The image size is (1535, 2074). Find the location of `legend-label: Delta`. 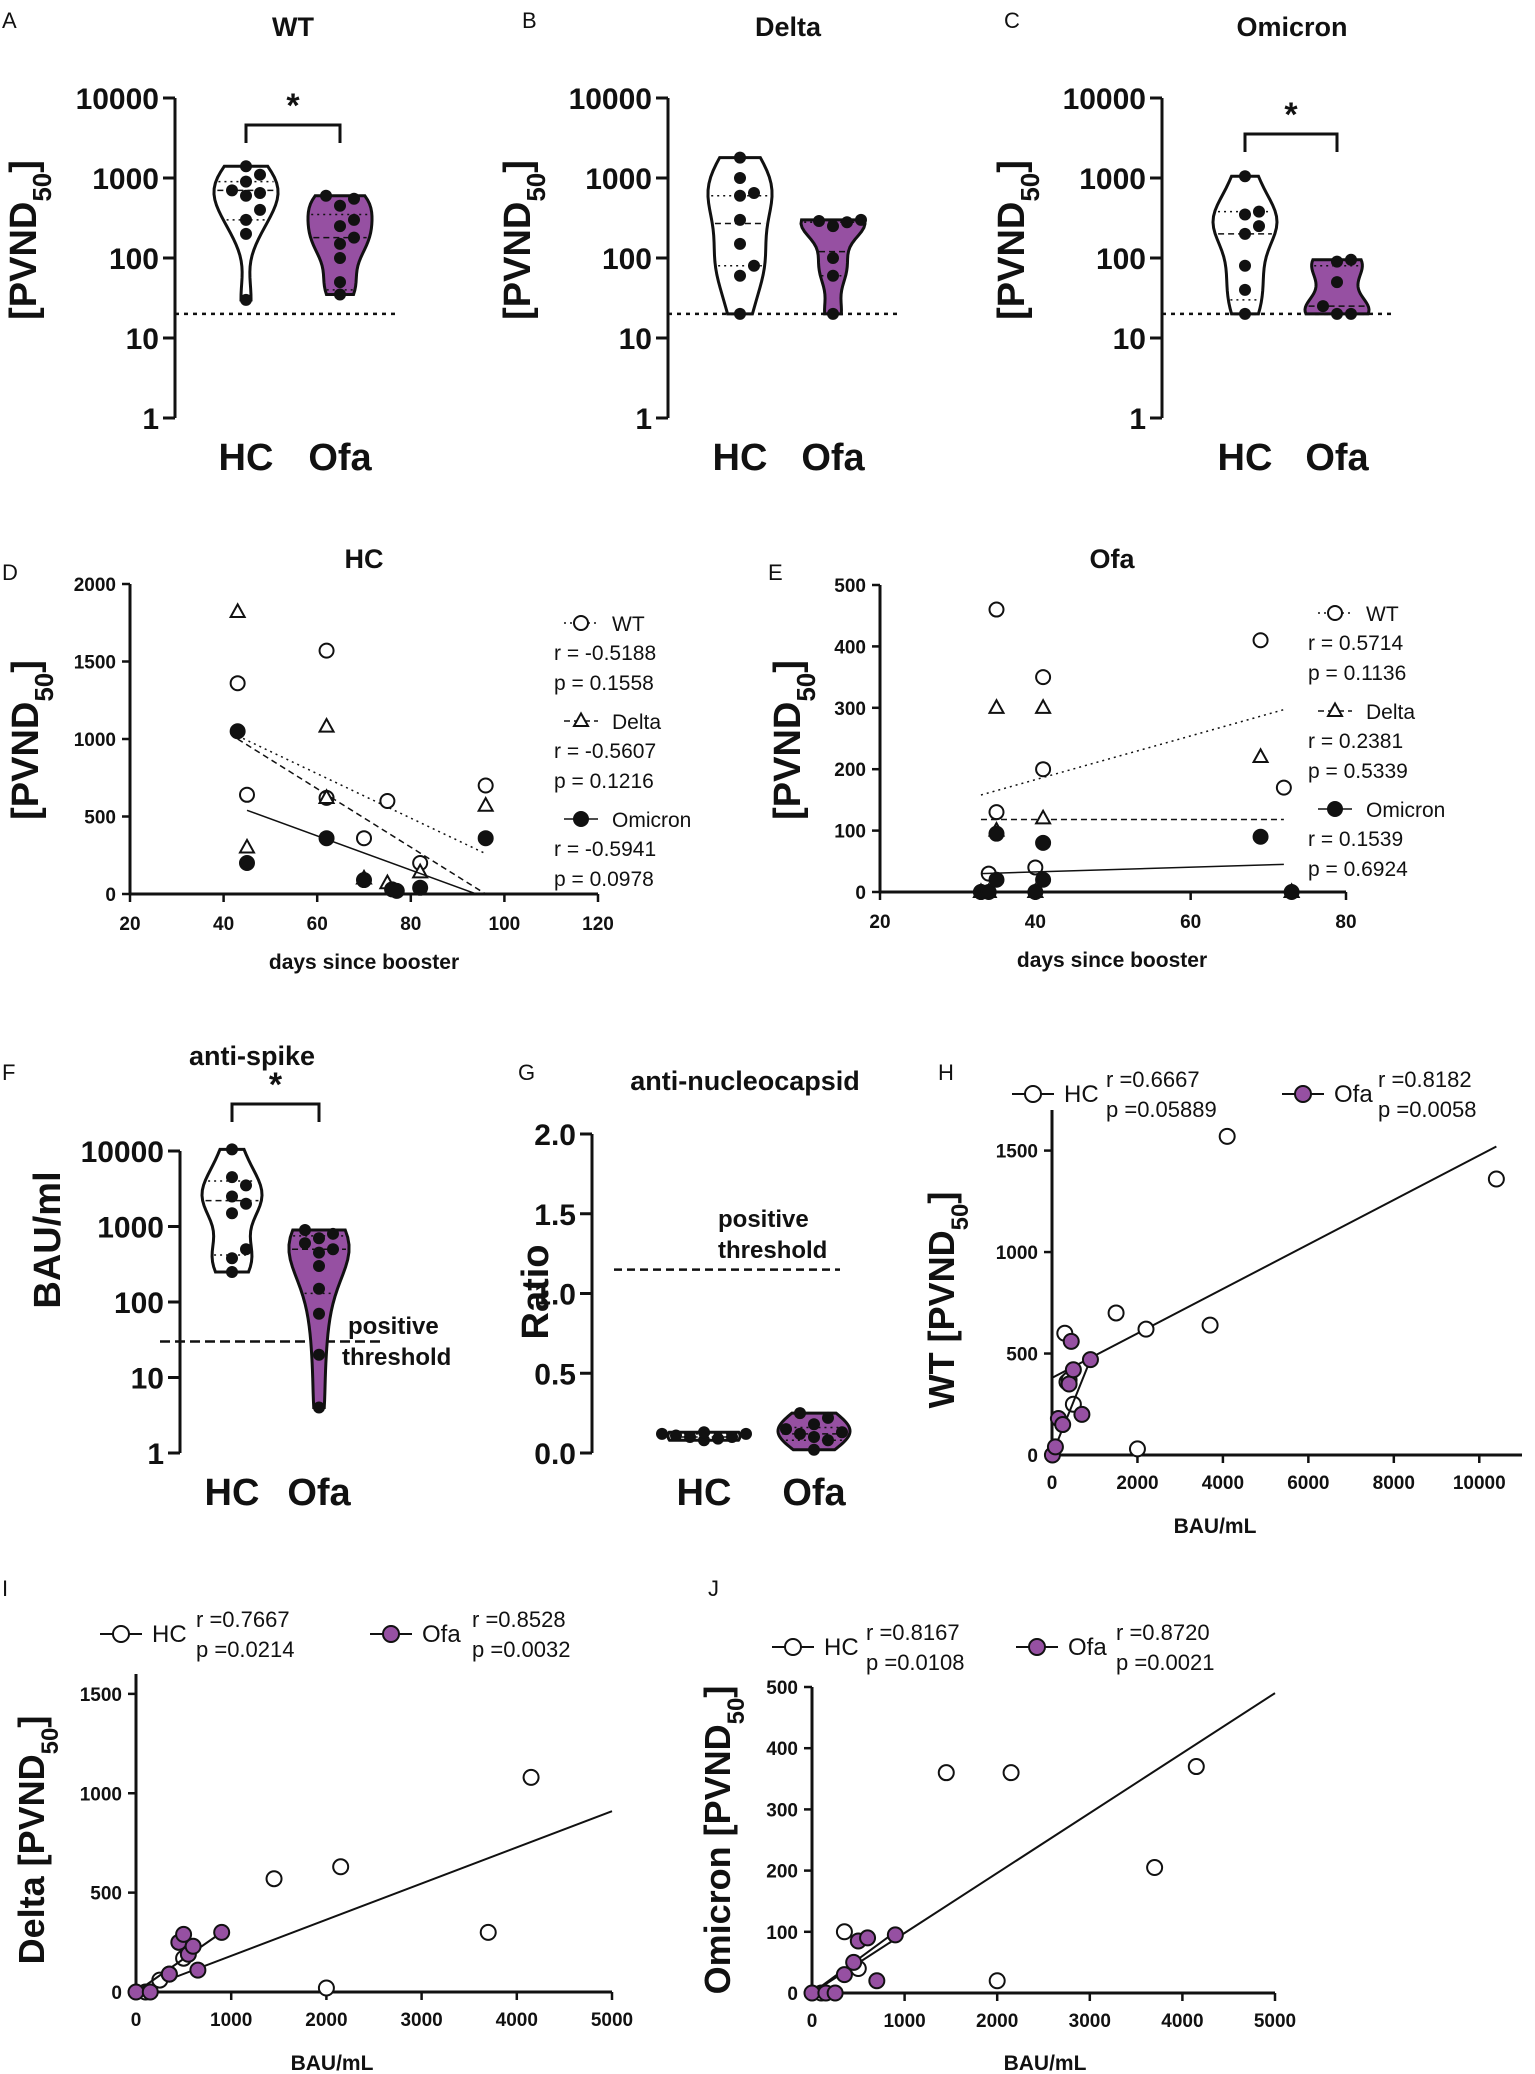

legend-label: Delta is located at coordinates (636, 722).